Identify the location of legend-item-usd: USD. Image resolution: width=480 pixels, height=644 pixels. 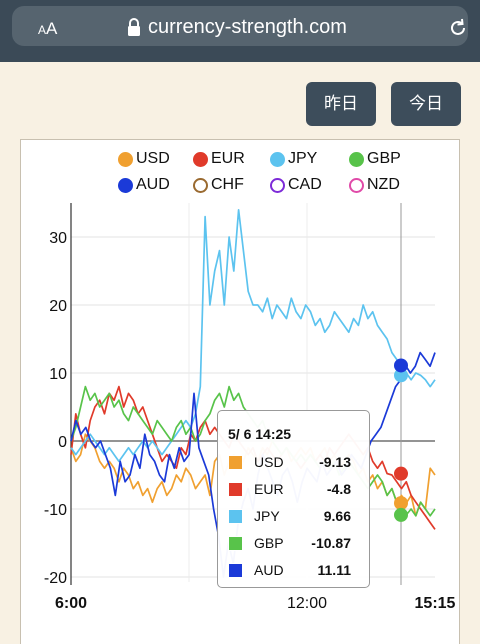
(144, 159).